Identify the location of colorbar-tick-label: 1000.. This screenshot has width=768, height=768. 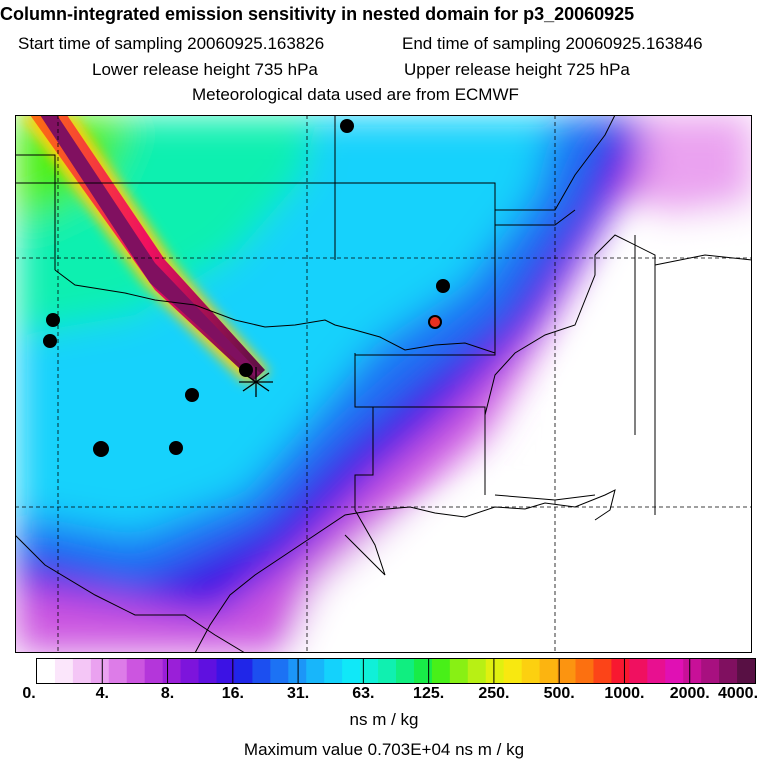
(624, 693).